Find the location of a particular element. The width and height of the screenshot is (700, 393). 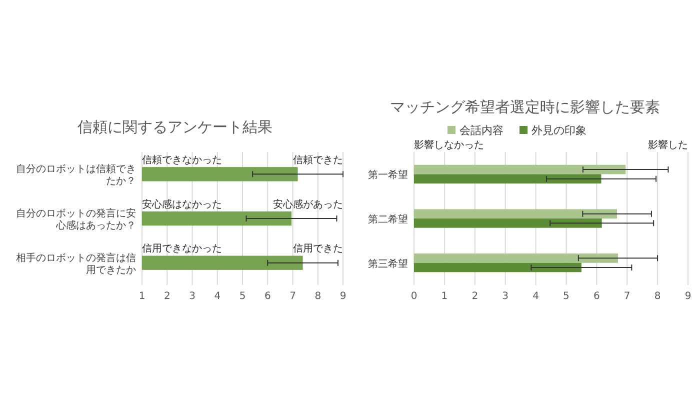

annotation: 信頼できた is located at coordinates (318, 160).